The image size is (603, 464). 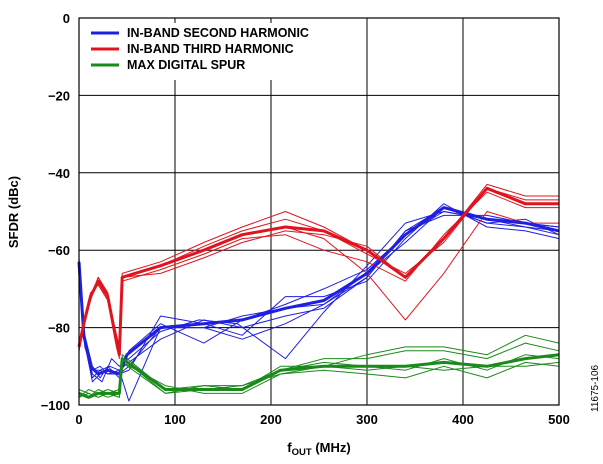 I want to click on x-tick-label: 200, so click(x=271, y=419).